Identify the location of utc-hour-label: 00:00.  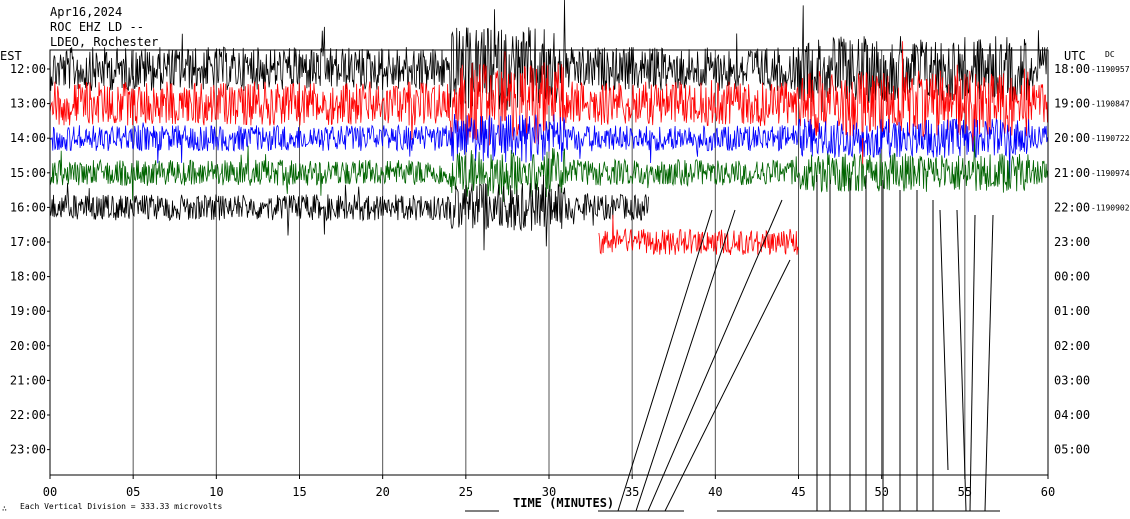
(1072, 277).